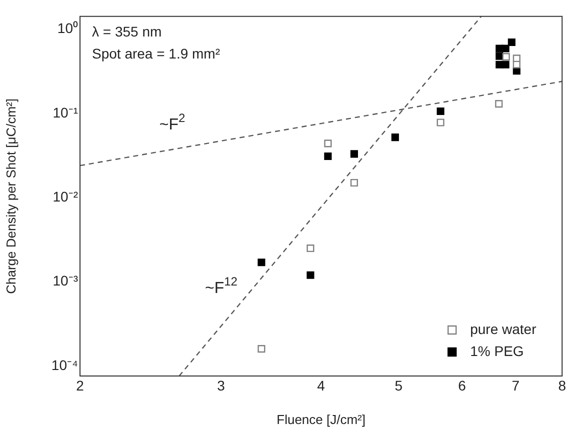 This screenshot has width=574, height=432. Describe the element at coordinates (156, 53) in the screenshot. I see `annotation: Spot area = 1.9 mm²` at that location.